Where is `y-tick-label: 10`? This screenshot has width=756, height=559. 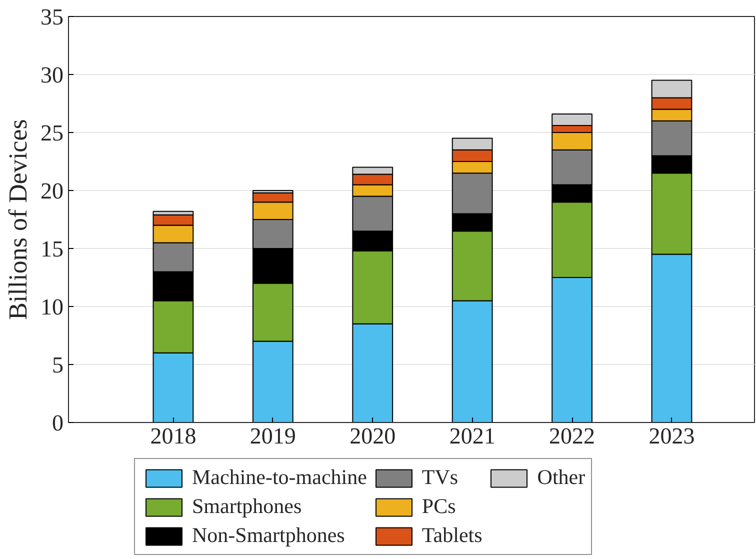
y-tick-label: 10 is located at coordinates (52, 307).